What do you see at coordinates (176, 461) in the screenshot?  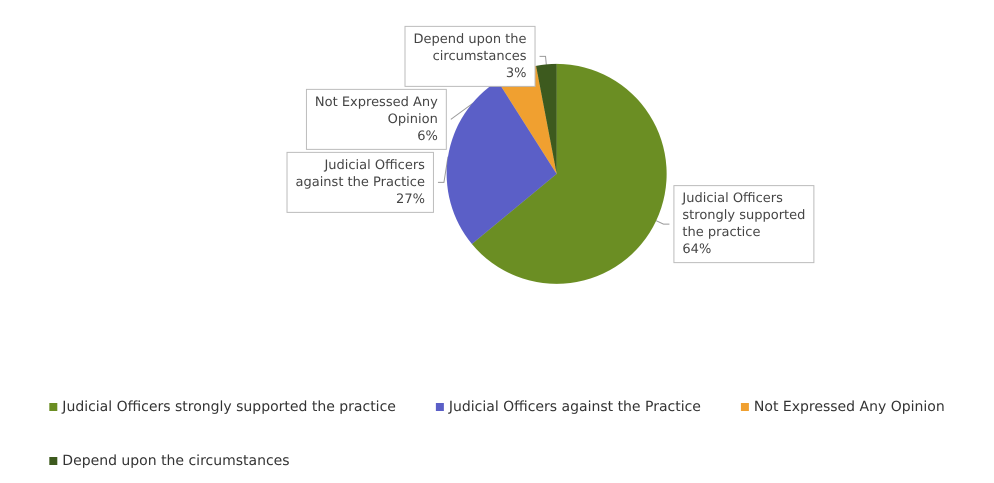 I see `legend-label: Depend upon the circumstances` at bounding box center [176, 461].